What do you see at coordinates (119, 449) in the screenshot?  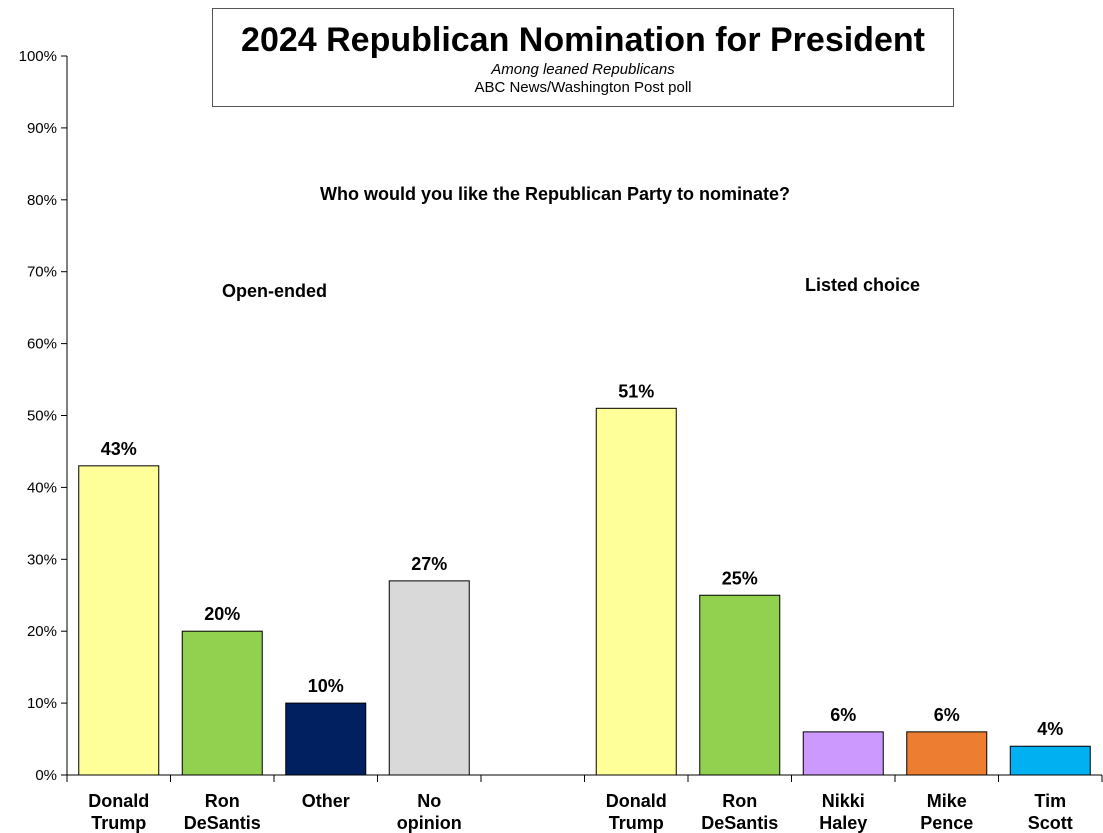 I see `data-label: 43%` at bounding box center [119, 449].